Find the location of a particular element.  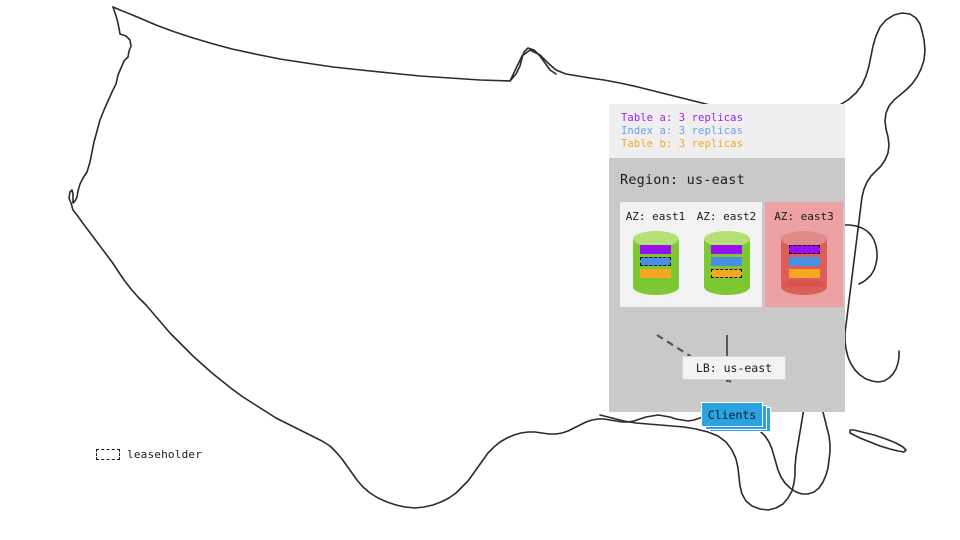

clients-sheet-front: Clients is located at coordinates (732, 414).